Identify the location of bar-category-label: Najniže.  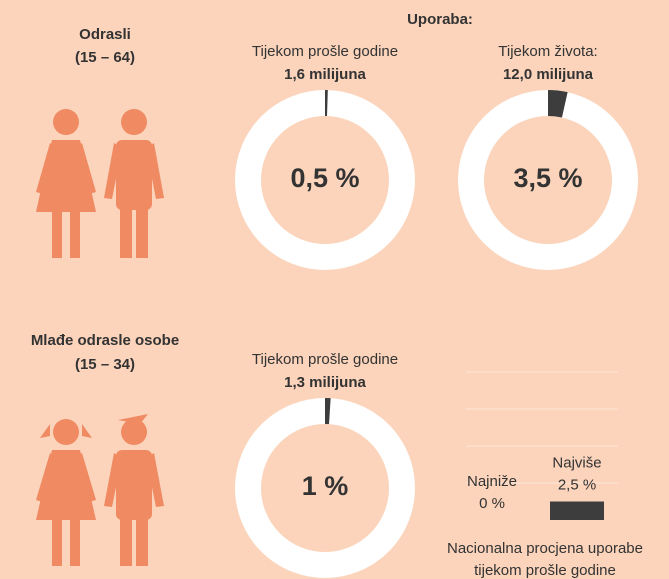
(492, 481).